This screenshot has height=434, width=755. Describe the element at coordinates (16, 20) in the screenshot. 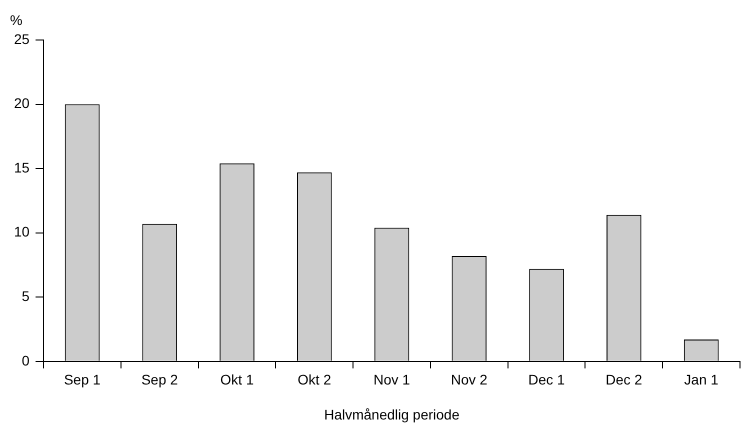

I see `y-axis-title: %` at that location.